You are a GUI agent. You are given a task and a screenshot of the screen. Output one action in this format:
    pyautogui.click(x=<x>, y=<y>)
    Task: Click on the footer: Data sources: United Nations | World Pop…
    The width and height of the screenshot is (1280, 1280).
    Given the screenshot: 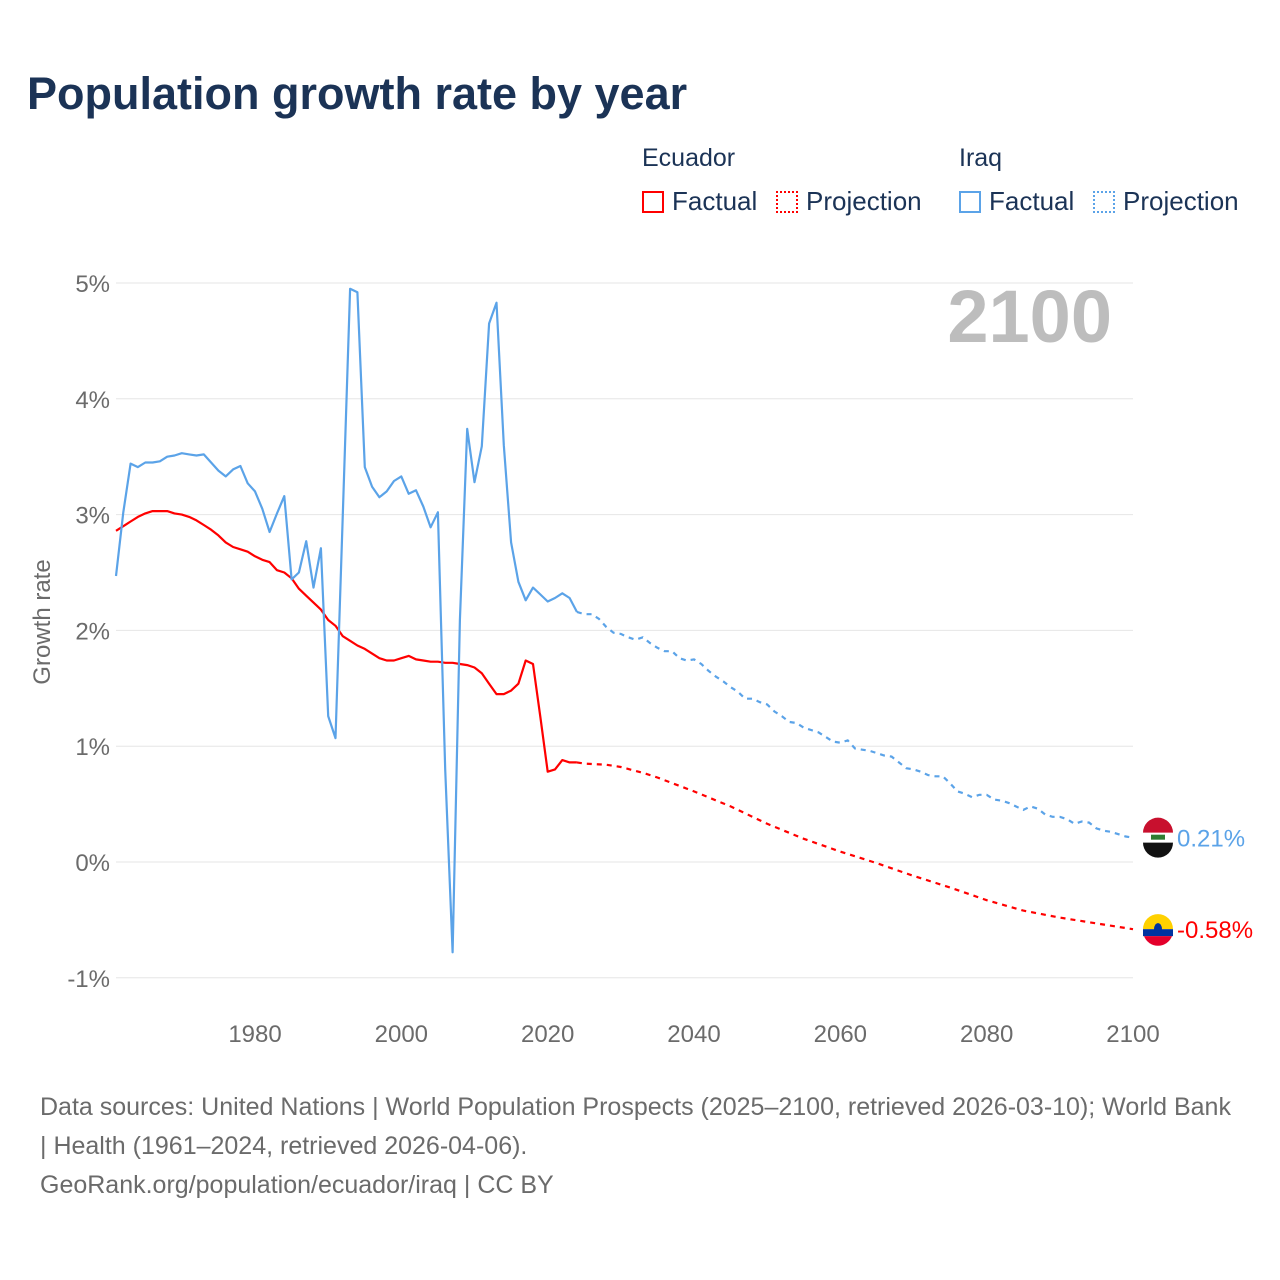 What is the action you would take?
    pyautogui.click(x=640, y=1146)
    